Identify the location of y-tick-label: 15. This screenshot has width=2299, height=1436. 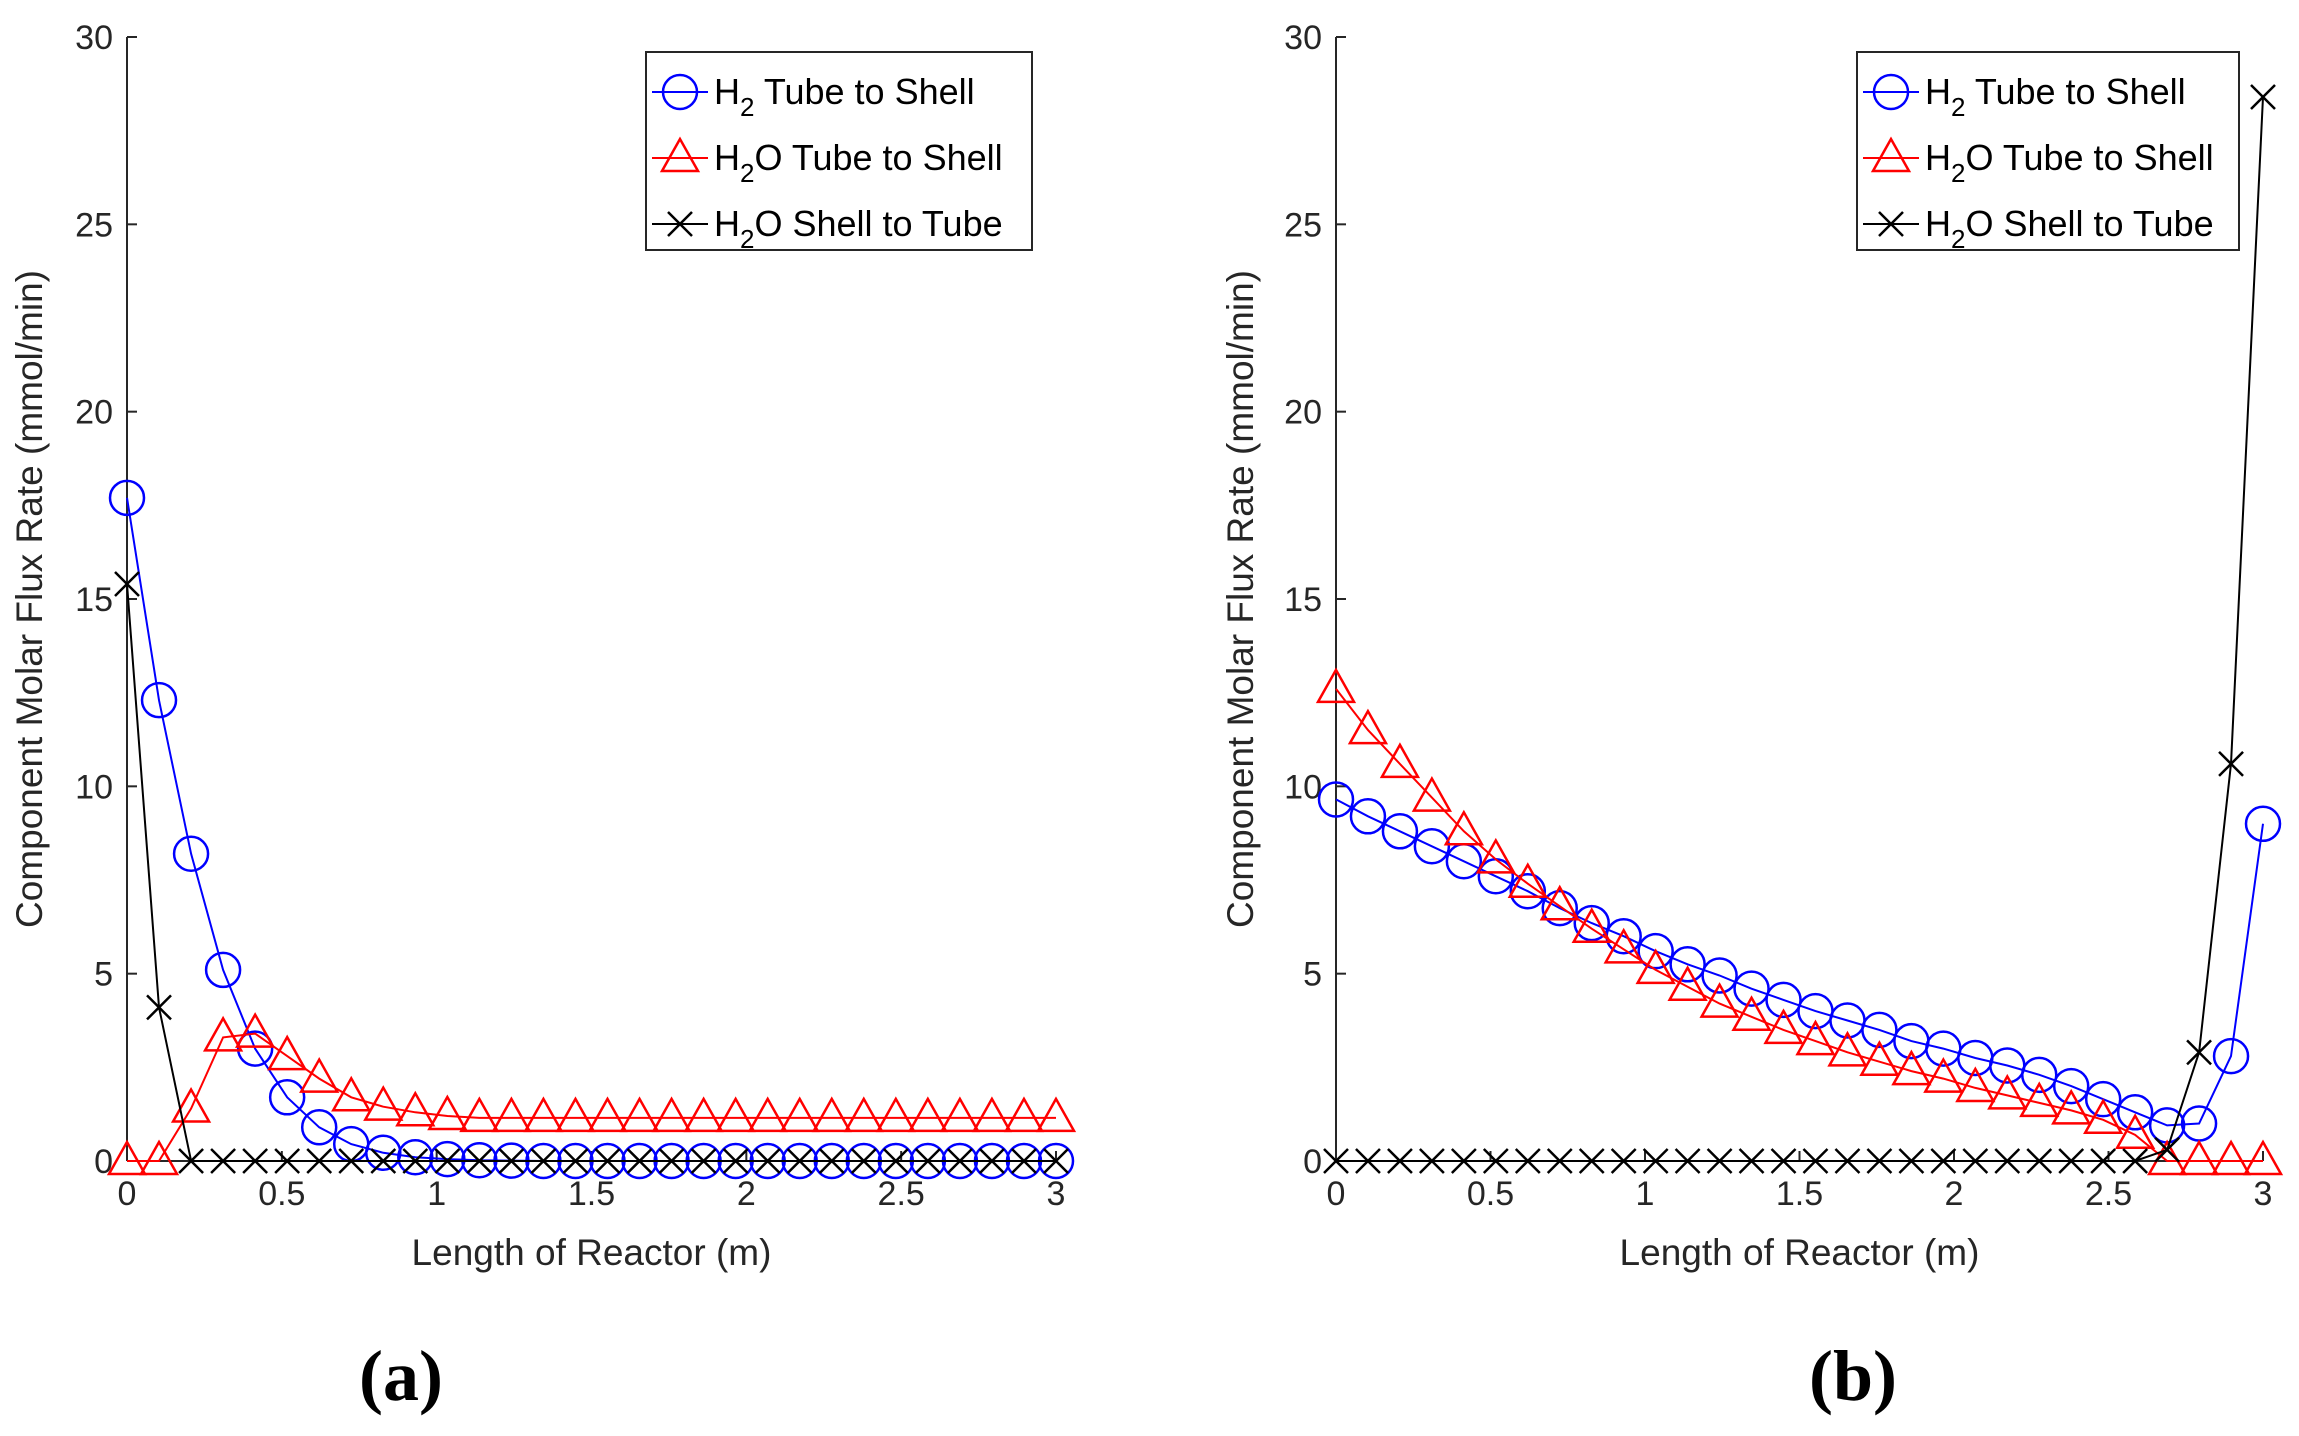
(1303, 600).